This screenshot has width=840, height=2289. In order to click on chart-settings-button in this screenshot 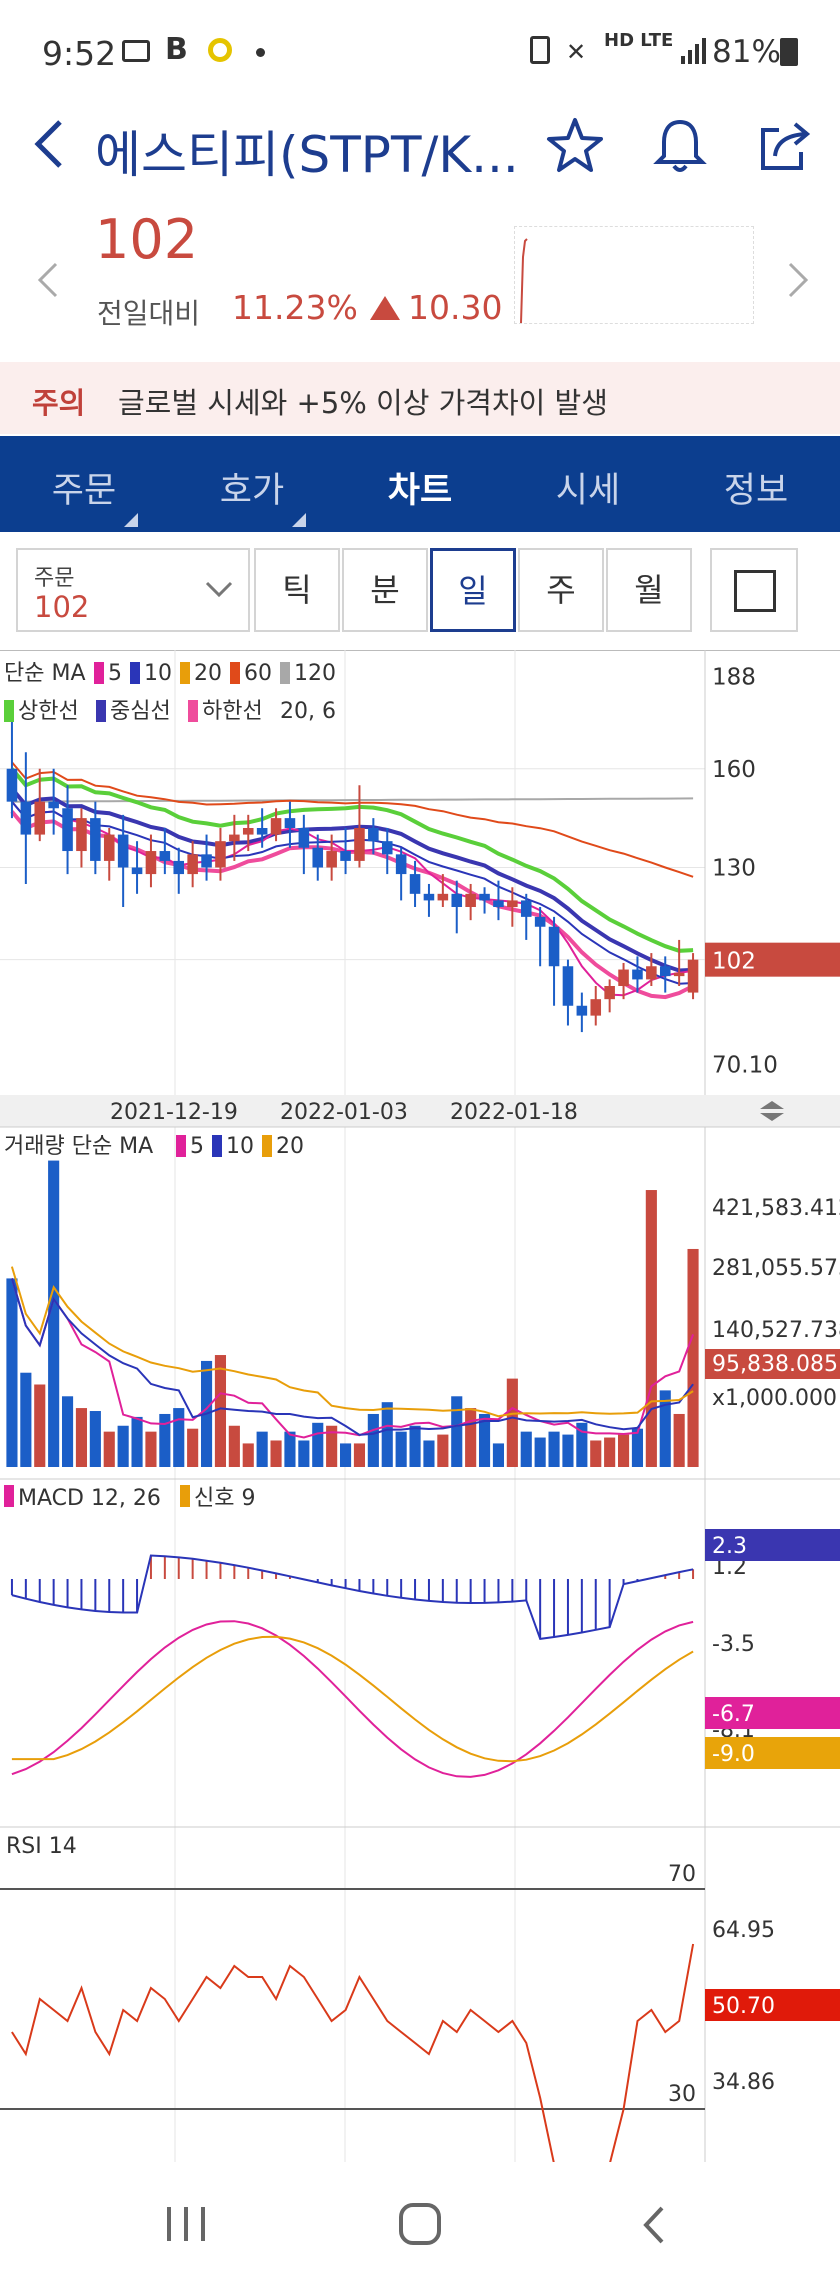, I will do `click(754, 590)`.